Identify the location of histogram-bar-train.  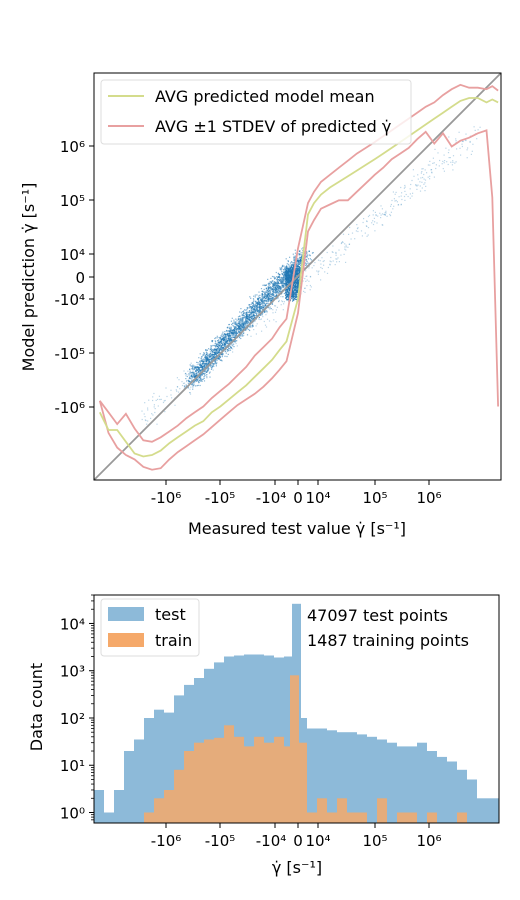
(412, 817).